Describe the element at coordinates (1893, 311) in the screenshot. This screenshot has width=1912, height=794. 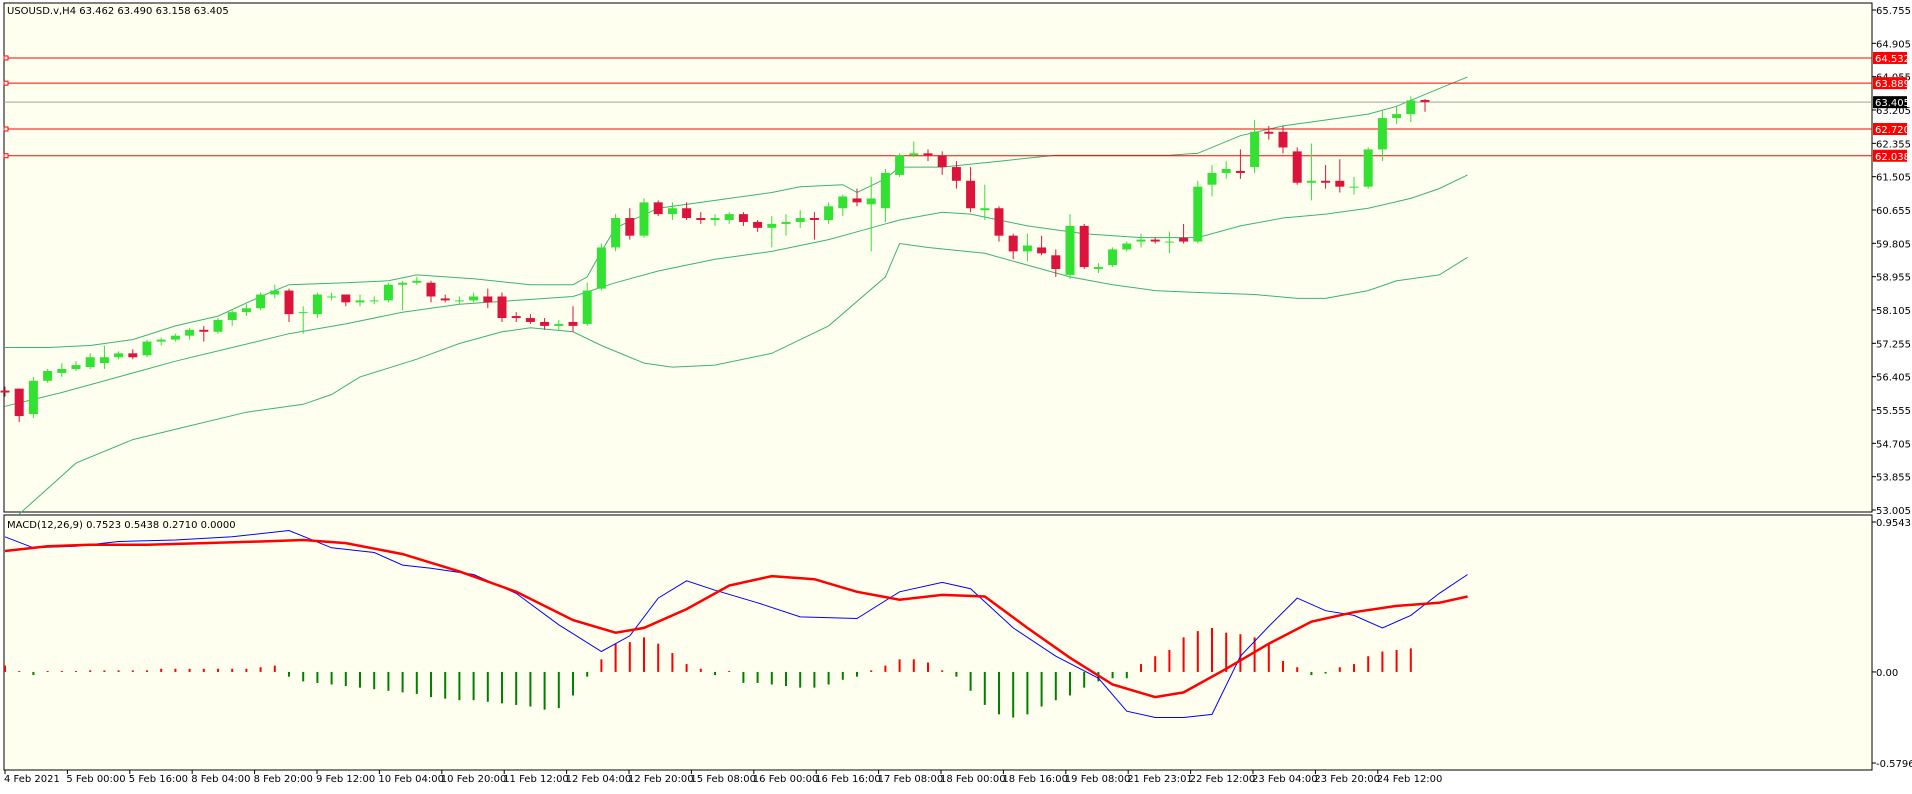
I see `price-axis-label: 58.105` at that location.